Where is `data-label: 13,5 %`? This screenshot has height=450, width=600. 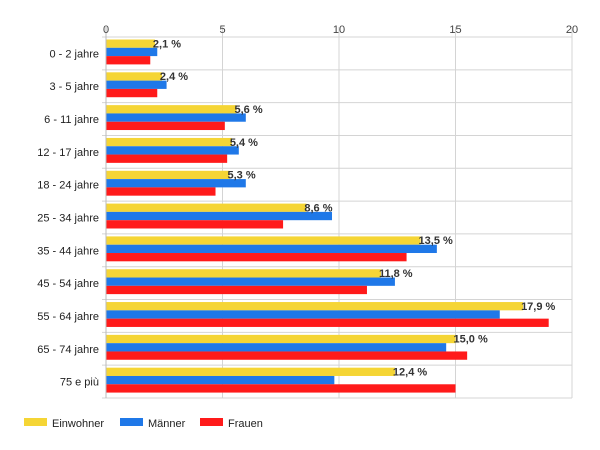 data-label: 13,5 % is located at coordinates (436, 241).